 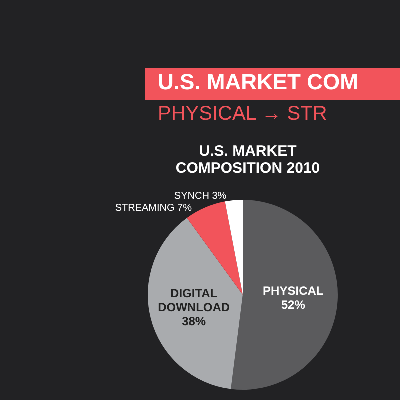 I want to click on slice-label: DIGITAL DOWNLOAD, so click(x=194, y=300).